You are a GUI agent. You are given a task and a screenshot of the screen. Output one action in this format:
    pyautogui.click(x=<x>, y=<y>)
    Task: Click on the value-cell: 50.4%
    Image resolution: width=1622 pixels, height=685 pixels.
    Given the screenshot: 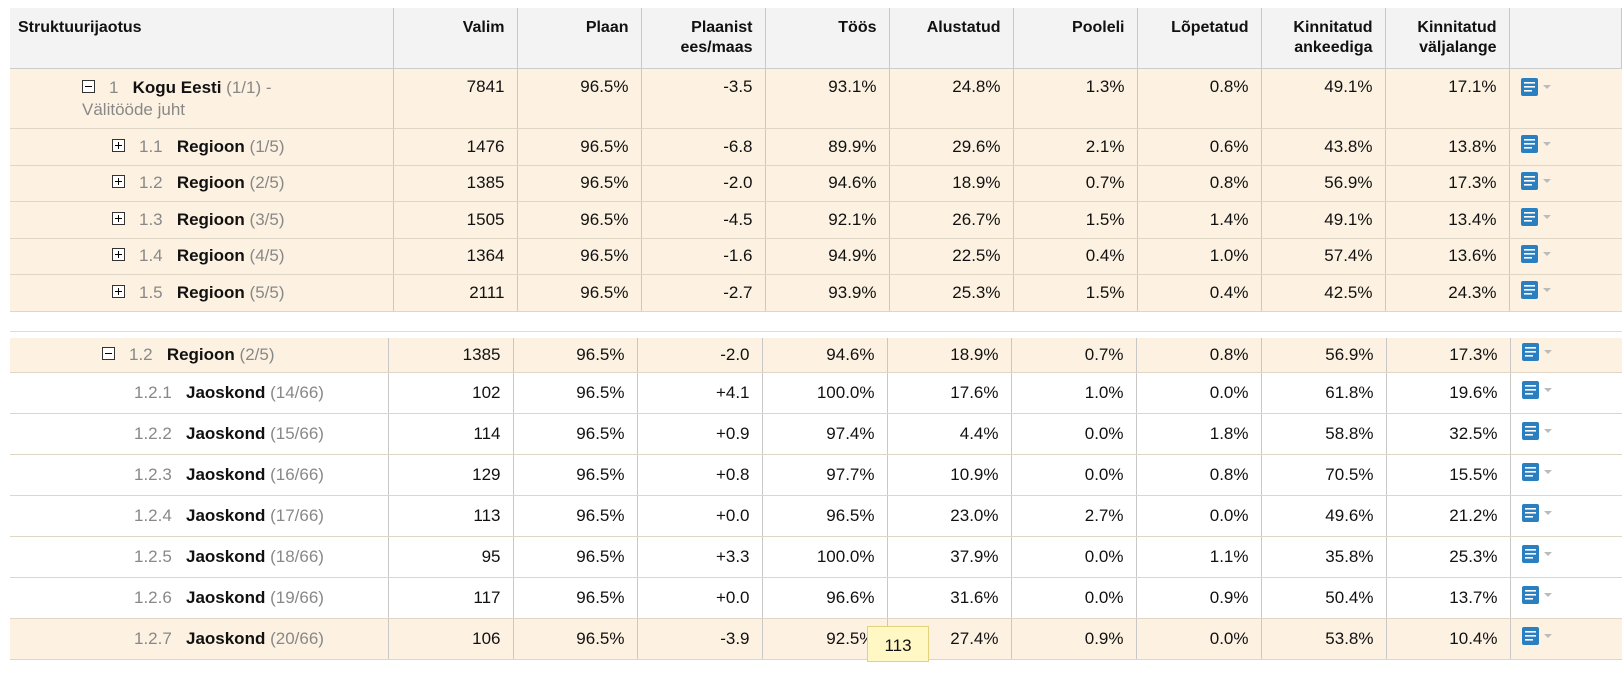 What is the action you would take?
    pyautogui.click(x=1324, y=598)
    